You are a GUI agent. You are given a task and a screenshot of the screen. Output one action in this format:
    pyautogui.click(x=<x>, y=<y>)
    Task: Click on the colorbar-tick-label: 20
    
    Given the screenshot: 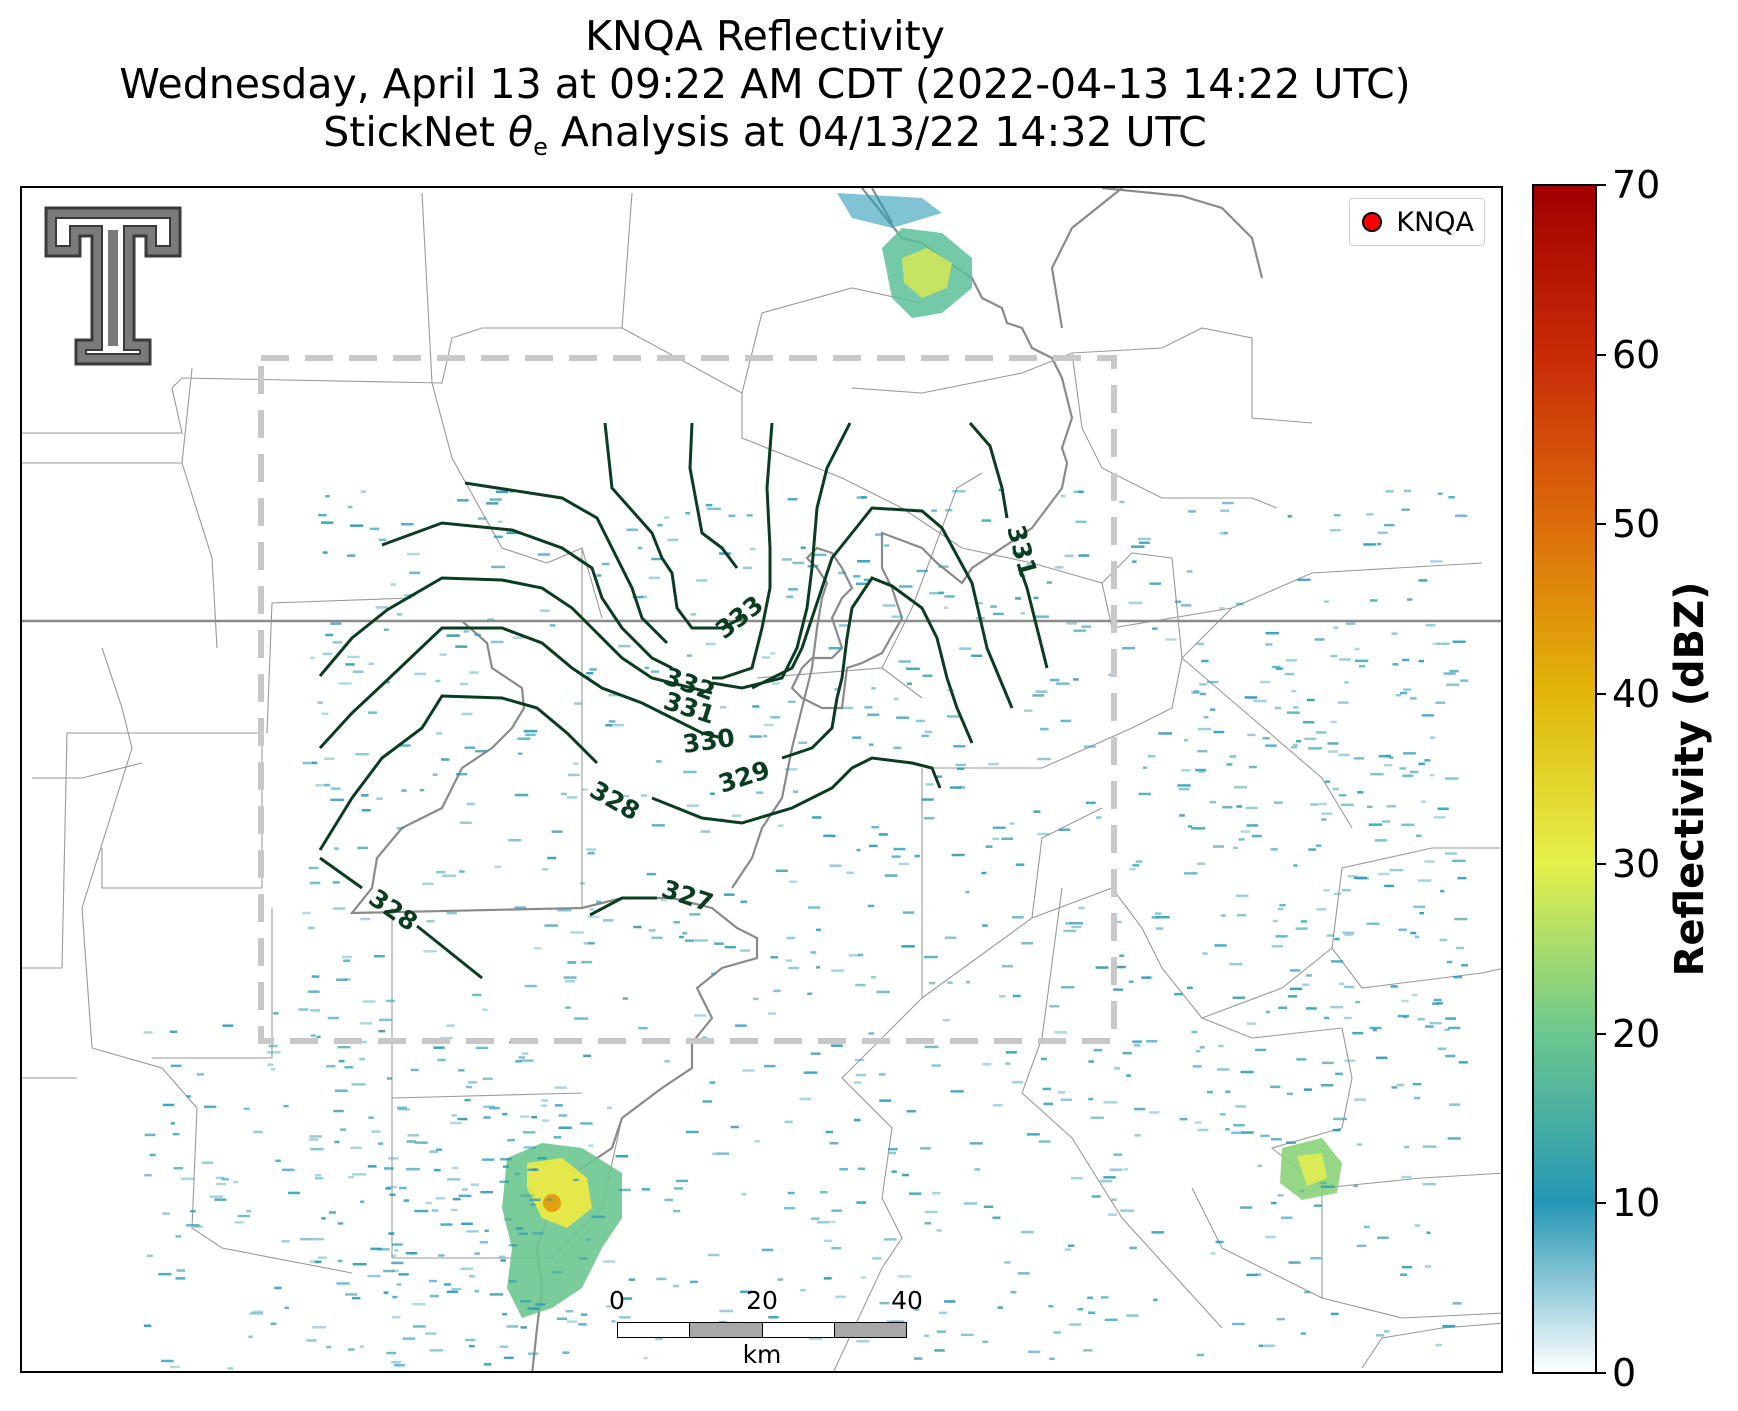 What is the action you would take?
    pyautogui.click(x=1636, y=1033)
    